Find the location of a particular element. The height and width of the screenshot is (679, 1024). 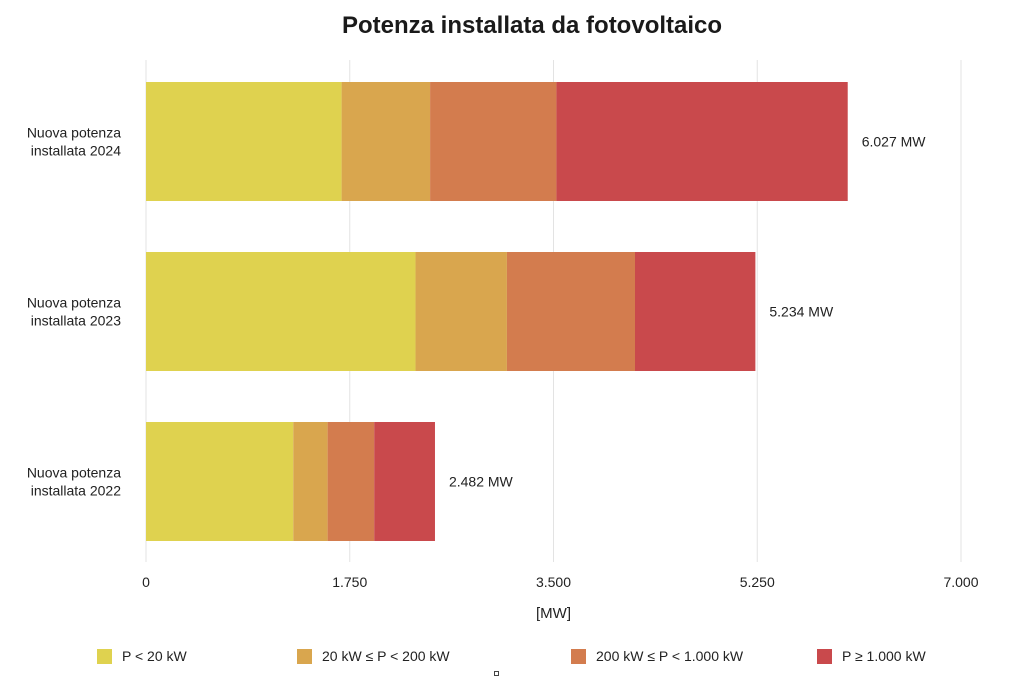

legend-item-2: 20 kW ≤ P < 200 kW is located at coordinates (373, 656).